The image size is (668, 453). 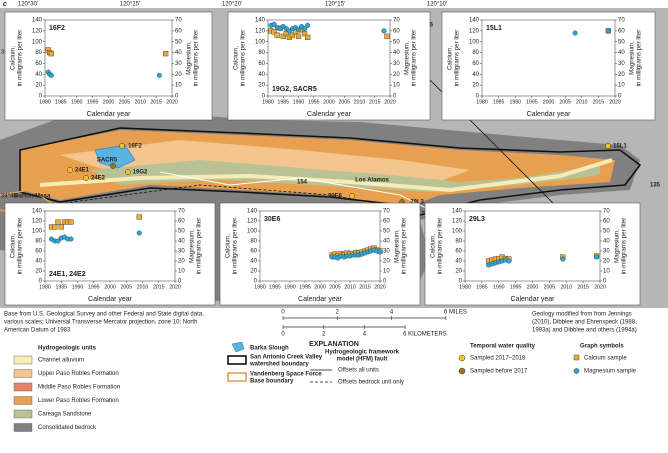 What do you see at coordinates (78, 401) in the screenshot?
I see `legend-label: Lower Paso Robles Formation` at bounding box center [78, 401].